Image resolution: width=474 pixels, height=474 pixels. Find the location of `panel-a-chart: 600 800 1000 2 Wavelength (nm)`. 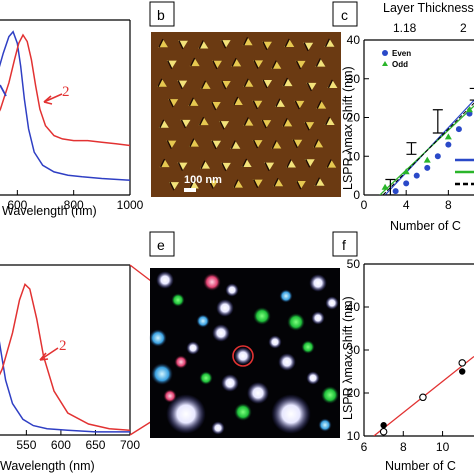

panel-a-chart: 600 800 1000 2 Wavelength (nm) is located at coordinates (72, 118).